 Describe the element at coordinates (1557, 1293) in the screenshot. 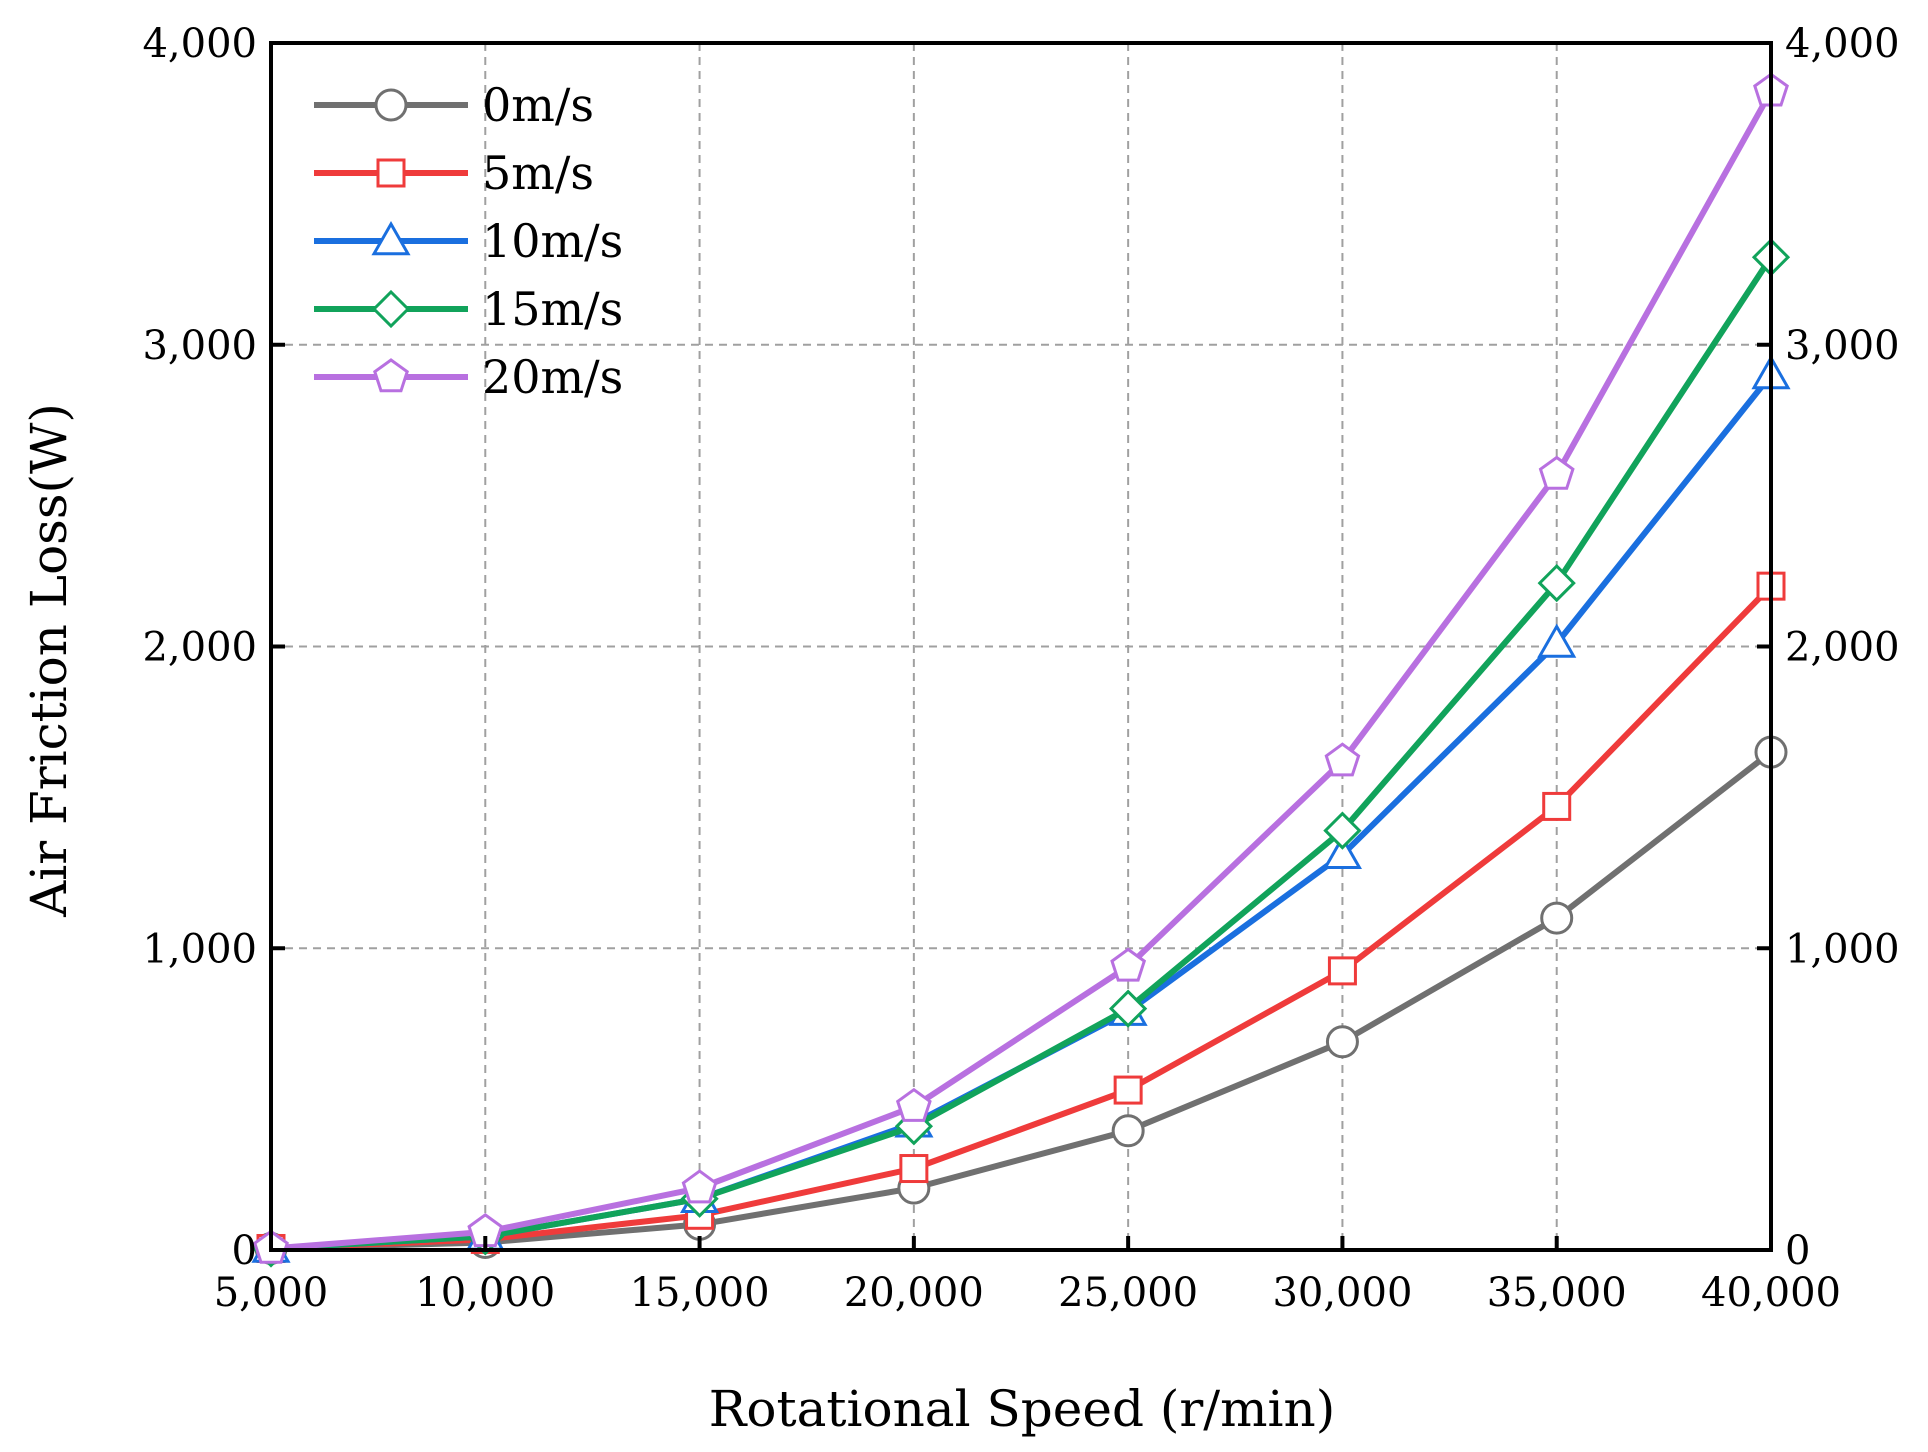

I see `x-tick-label: 35,000` at that location.